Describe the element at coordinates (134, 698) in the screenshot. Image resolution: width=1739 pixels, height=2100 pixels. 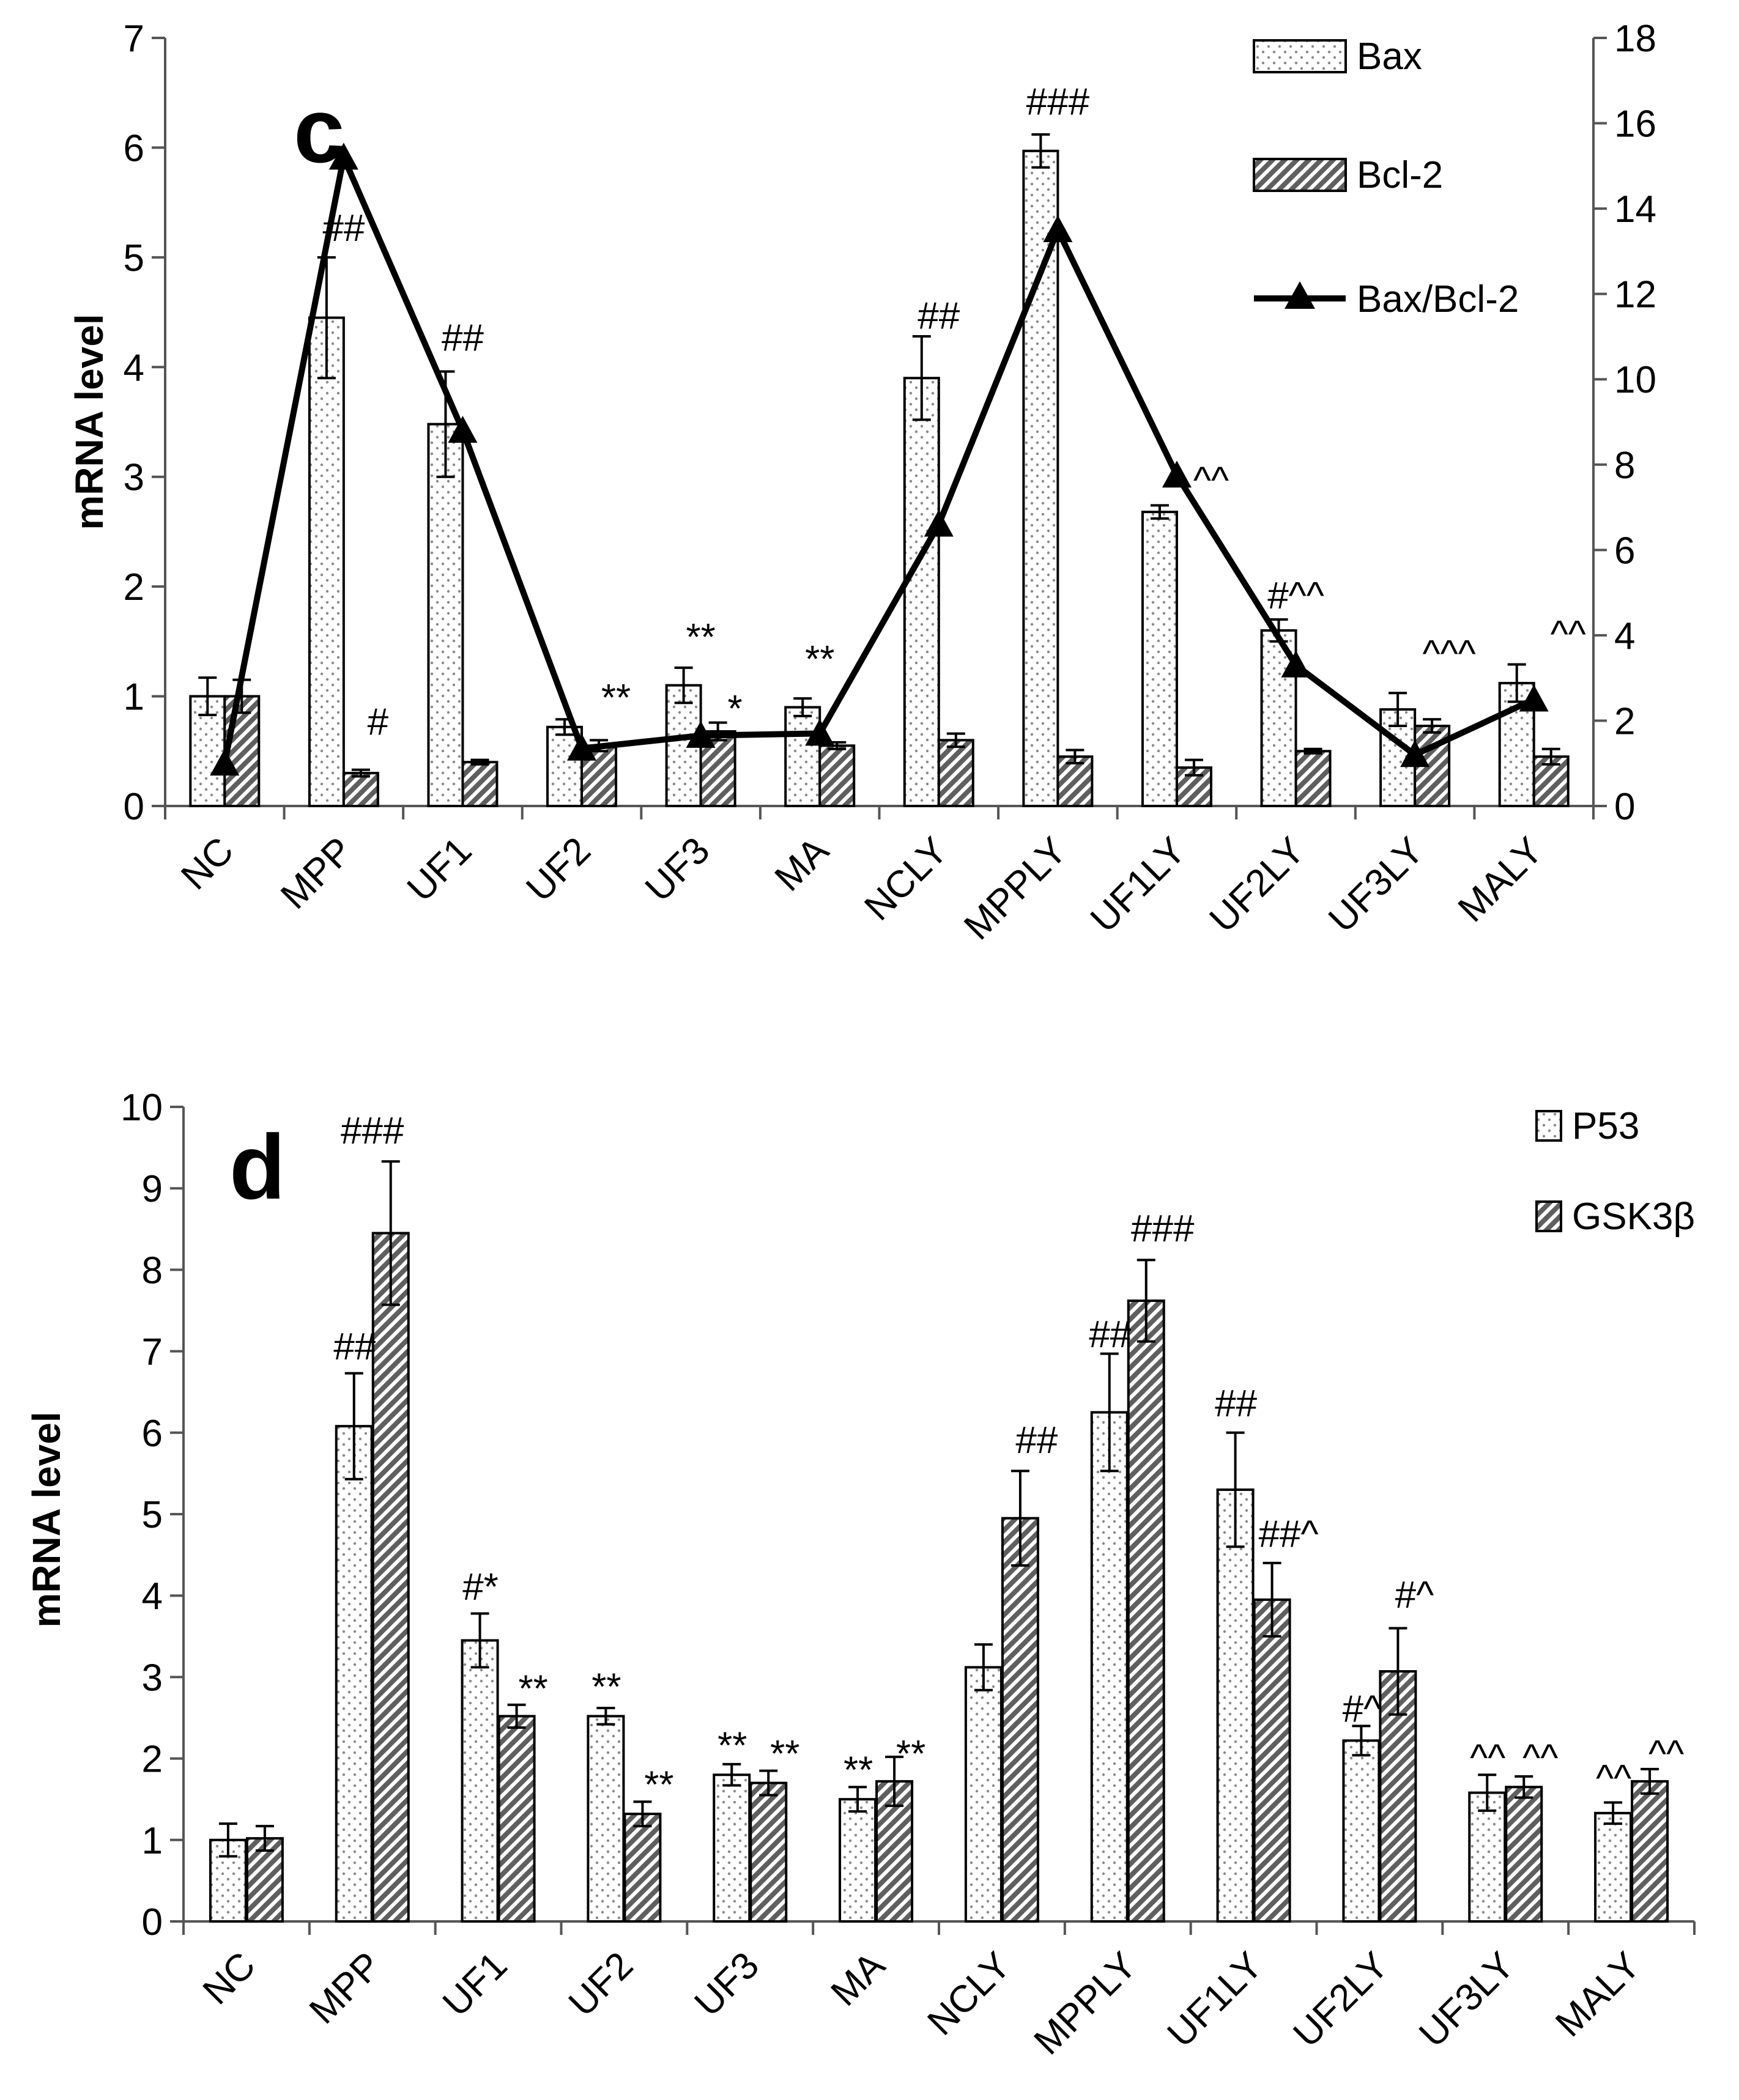
I see `y-tick-label: 1` at that location.